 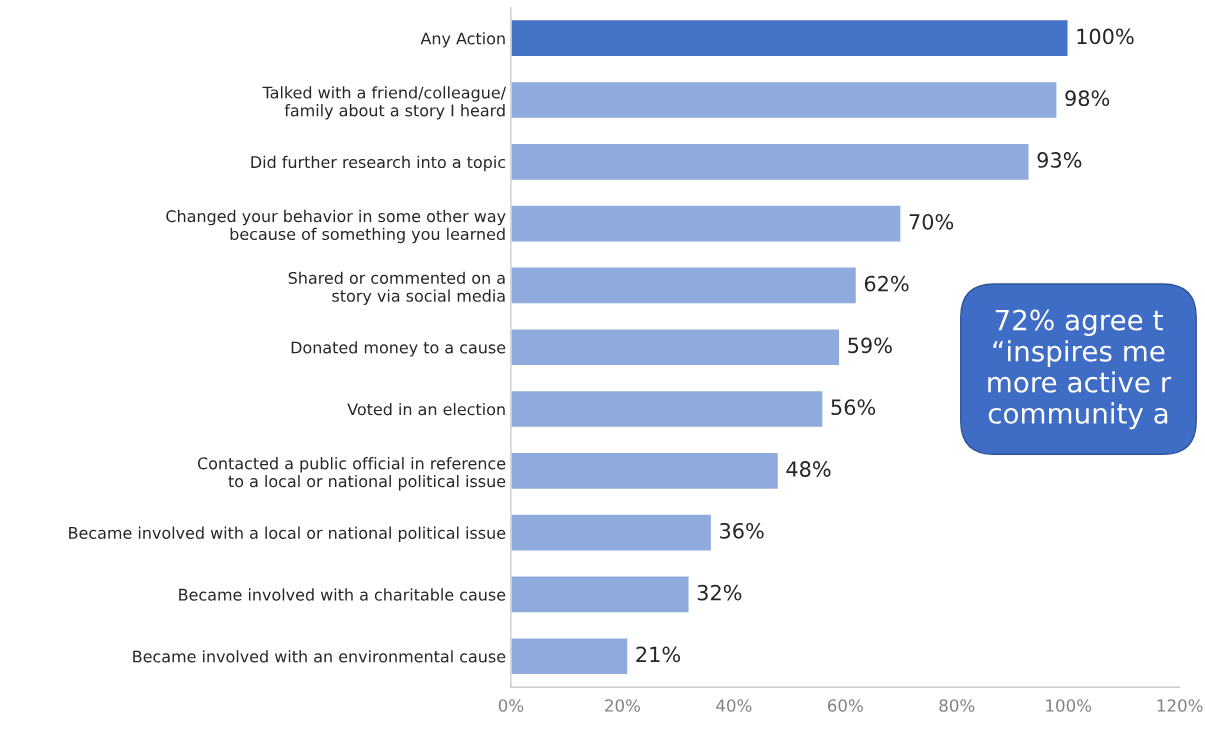 I want to click on data-label: 48%, so click(x=808, y=469).